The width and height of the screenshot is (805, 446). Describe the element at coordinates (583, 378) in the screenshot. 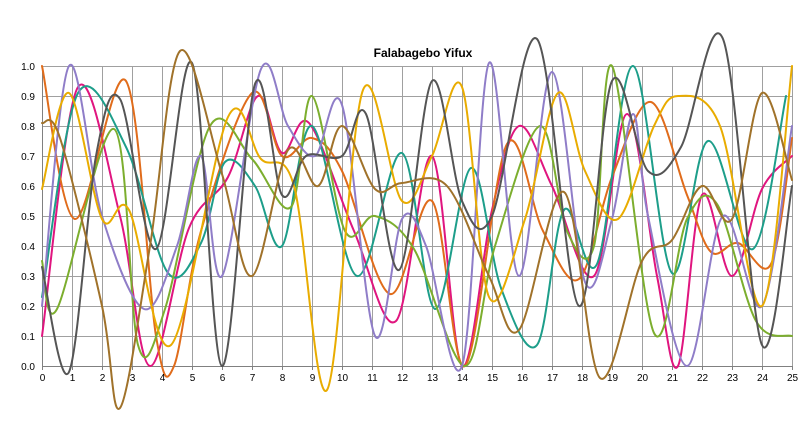

I see `x-tick-label: 18` at that location.